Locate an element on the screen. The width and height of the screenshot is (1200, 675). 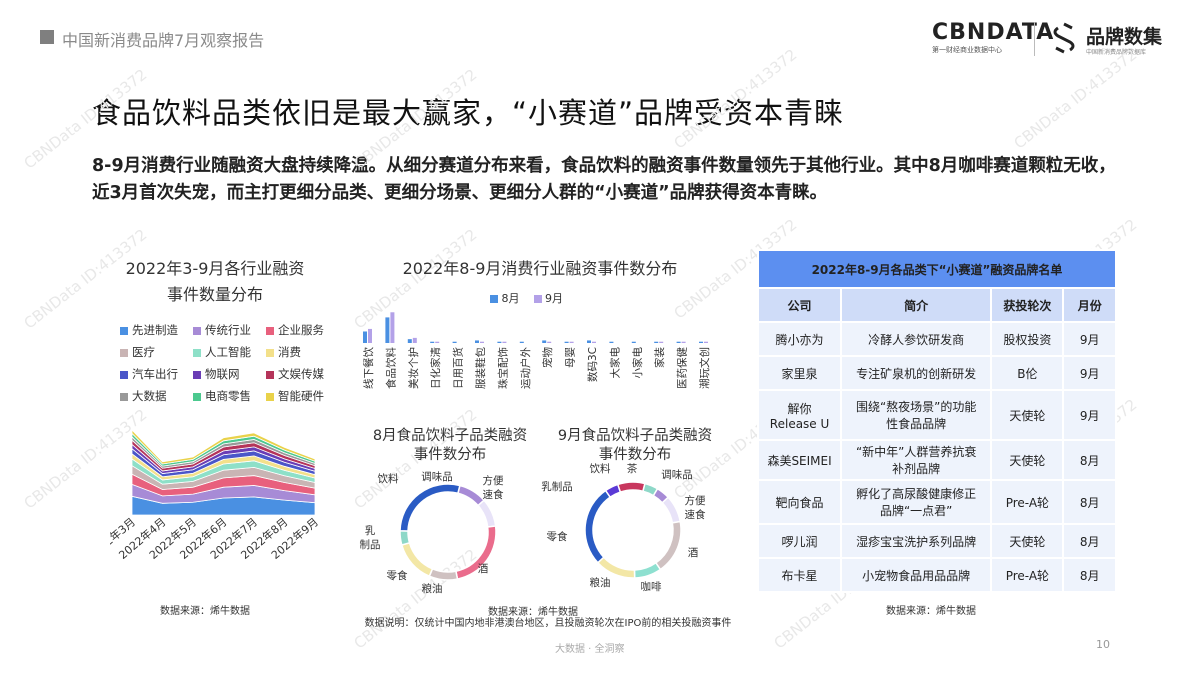
bar-x-tick: 母婴 is located at coordinates (571, 357).